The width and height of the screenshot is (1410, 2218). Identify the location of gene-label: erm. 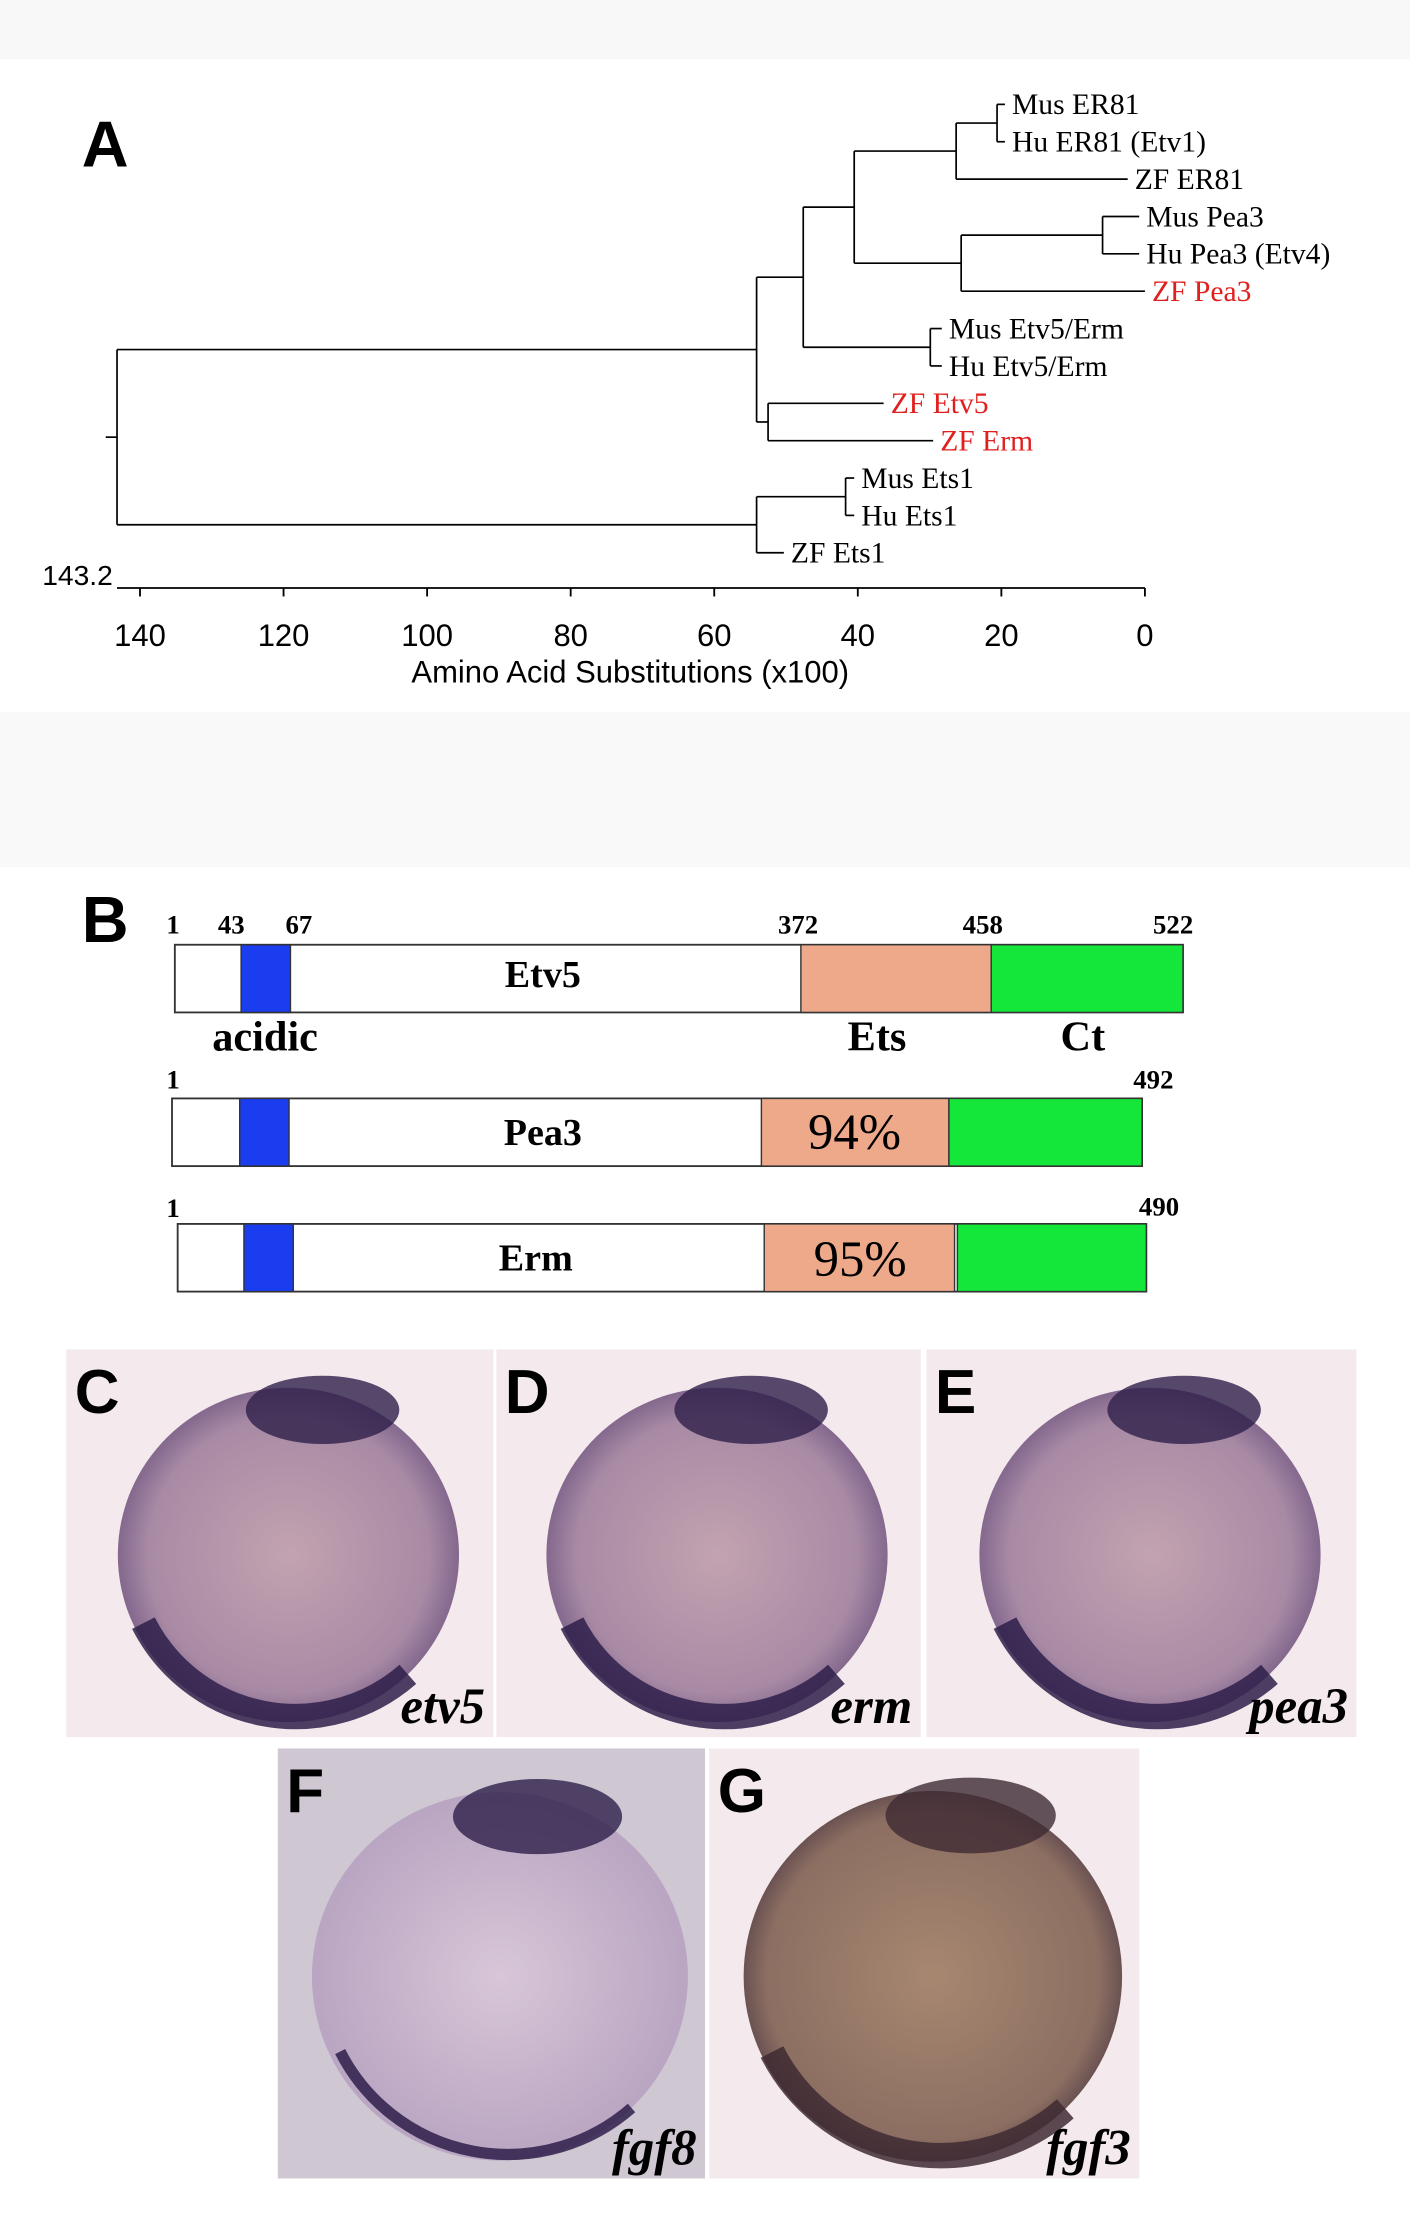
(872, 1706).